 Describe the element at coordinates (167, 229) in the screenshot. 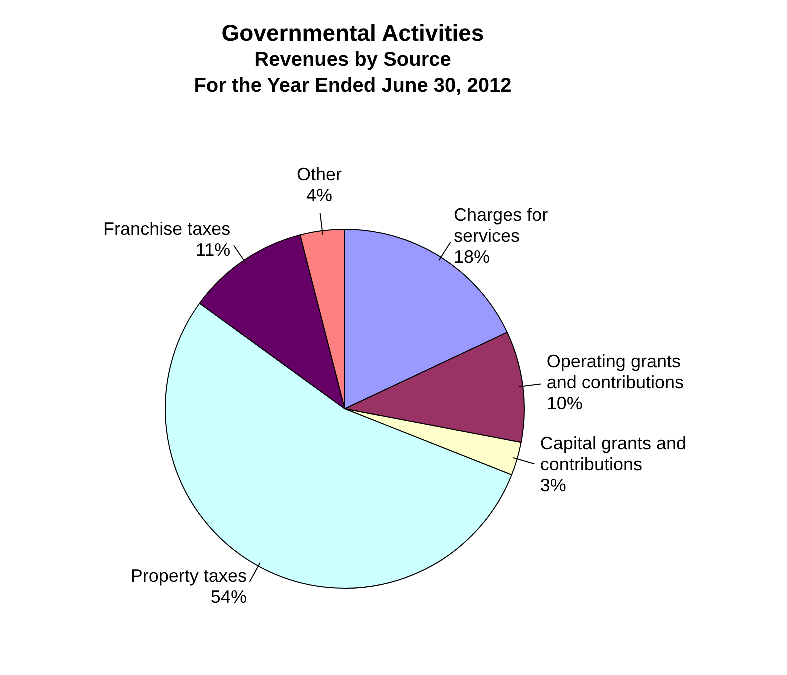

I see `slice-label: Franchise taxes` at that location.